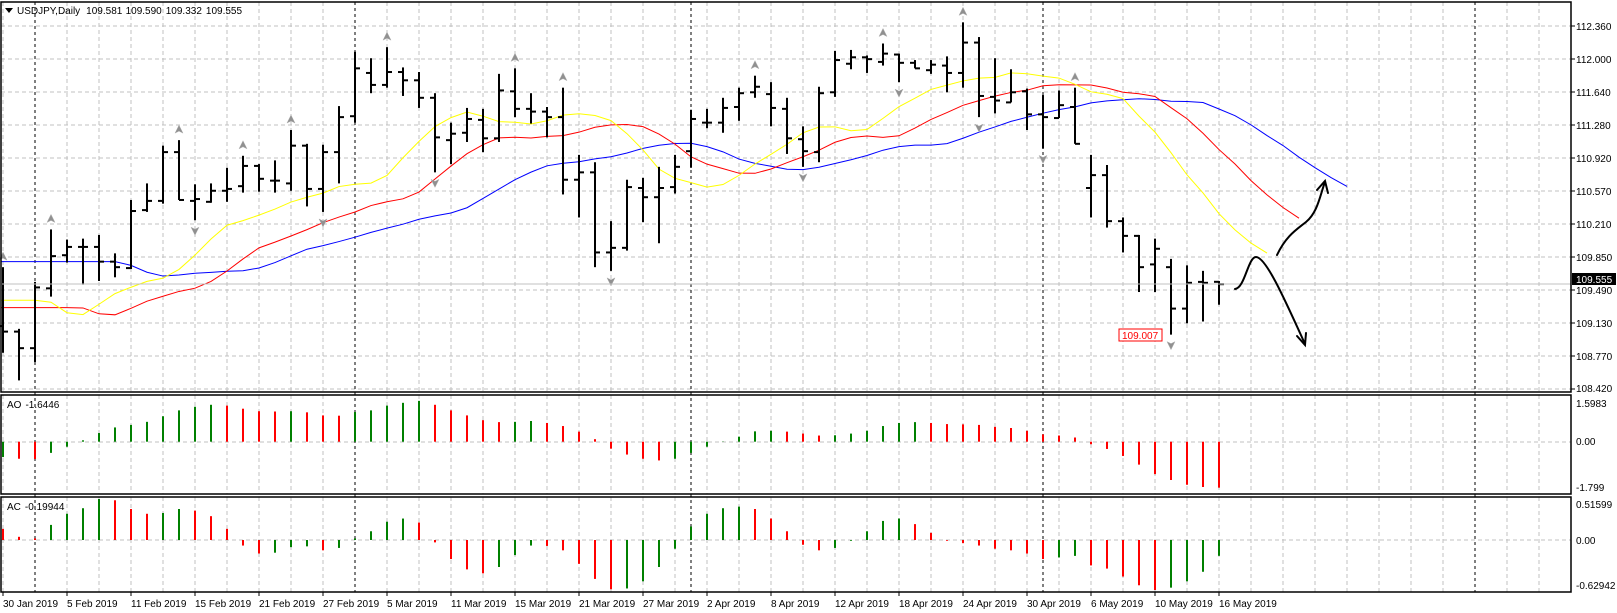  Describe the element at coordinates (144, 11) in the screenshot. I see `header-high: 109.590` at that location.